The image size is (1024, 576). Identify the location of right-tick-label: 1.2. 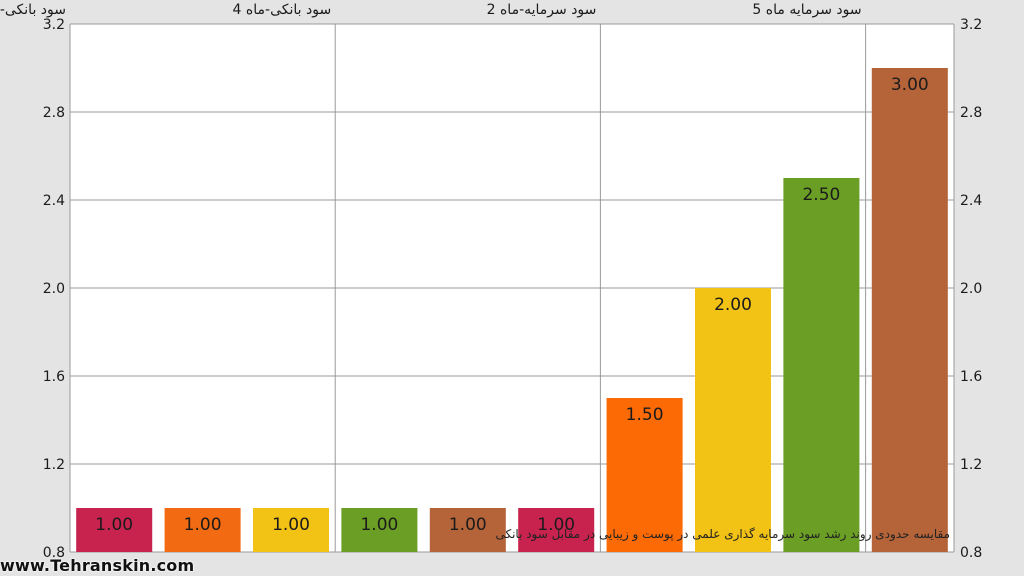
(971, 465).